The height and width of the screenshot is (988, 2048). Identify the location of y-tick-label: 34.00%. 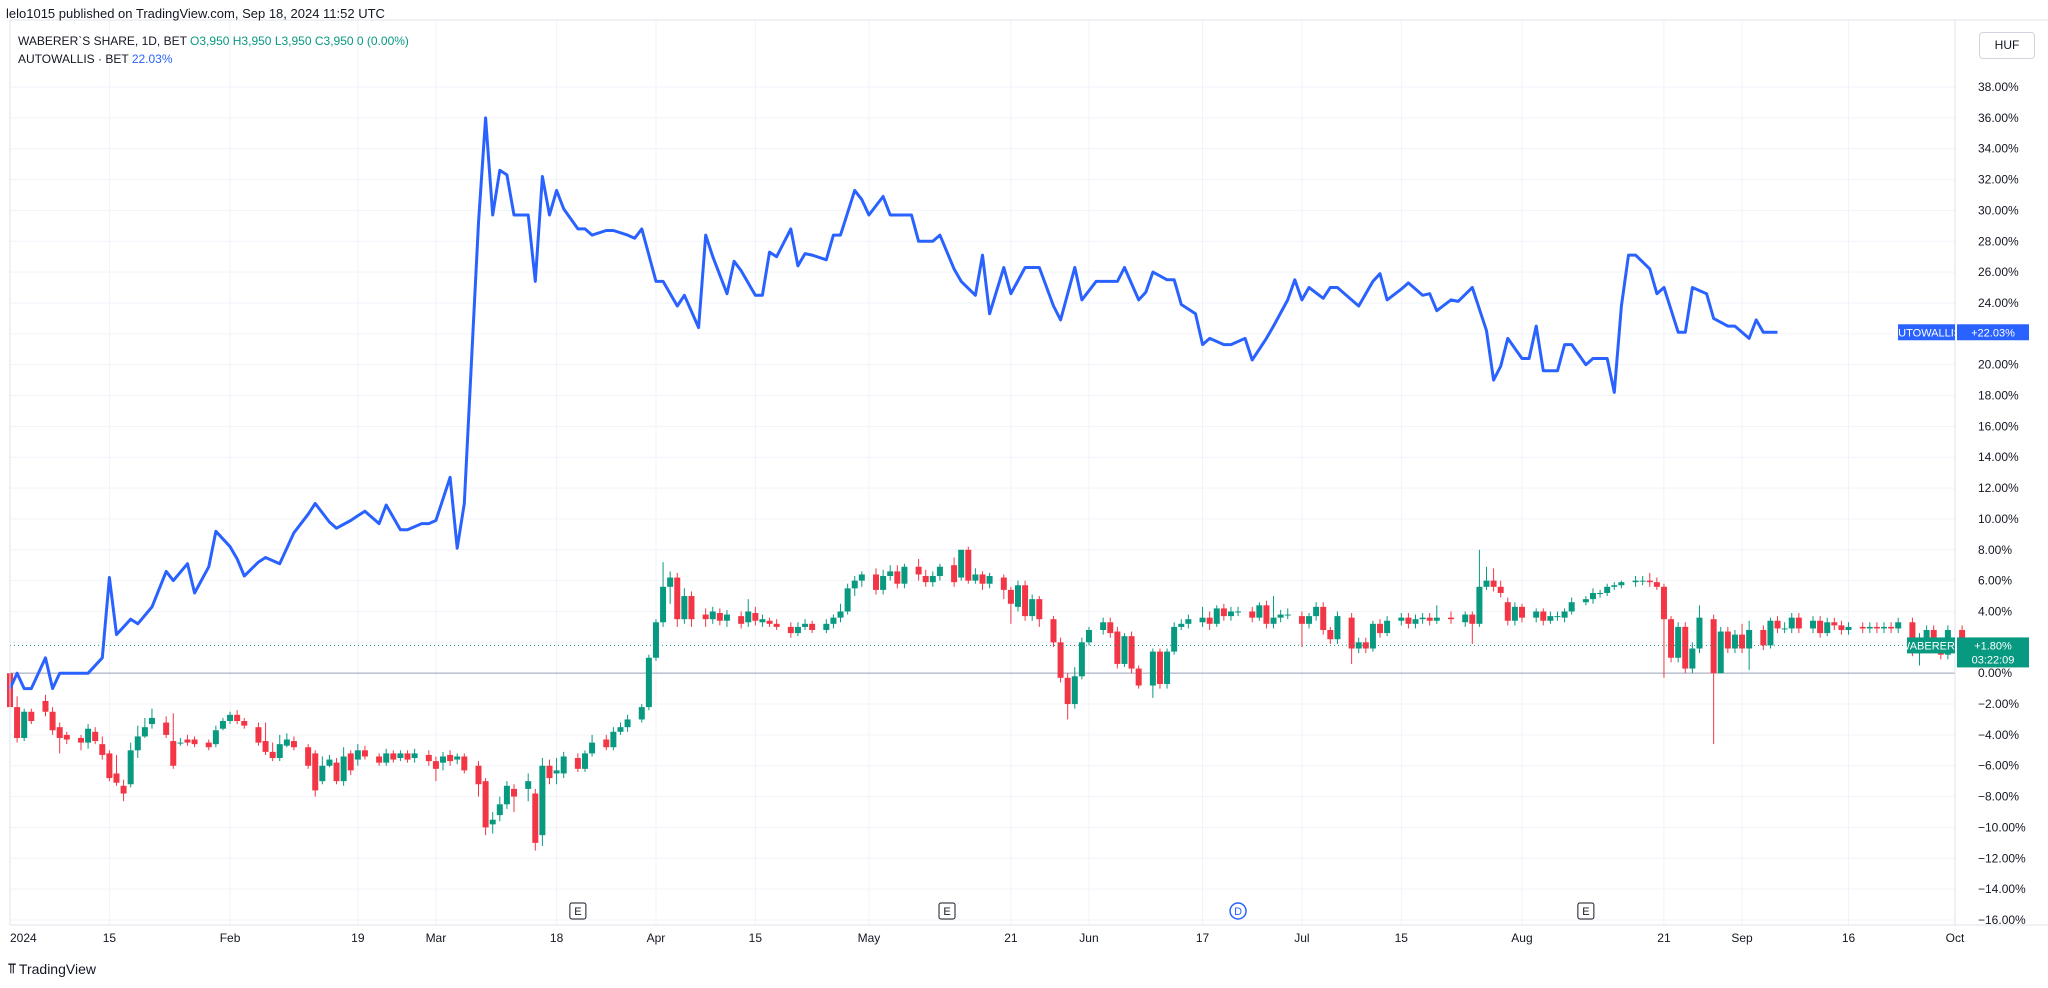
(1998, 149).